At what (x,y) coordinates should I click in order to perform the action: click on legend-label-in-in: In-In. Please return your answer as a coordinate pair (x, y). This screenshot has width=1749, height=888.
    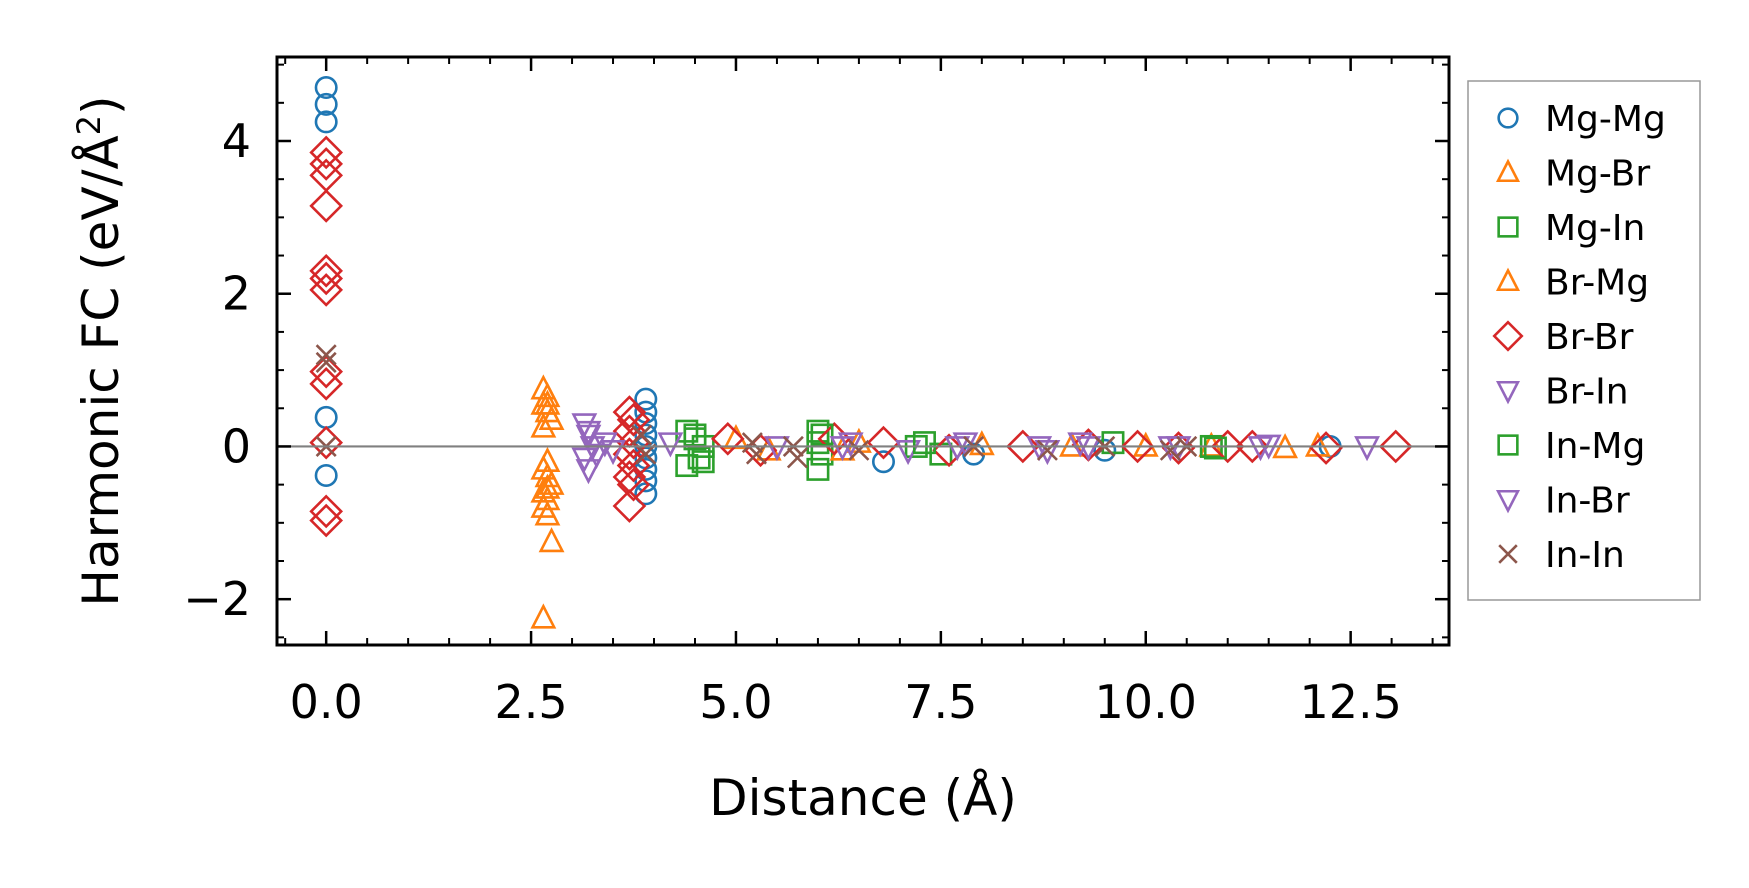
    Looking at the image, I should click on (1585, 555).